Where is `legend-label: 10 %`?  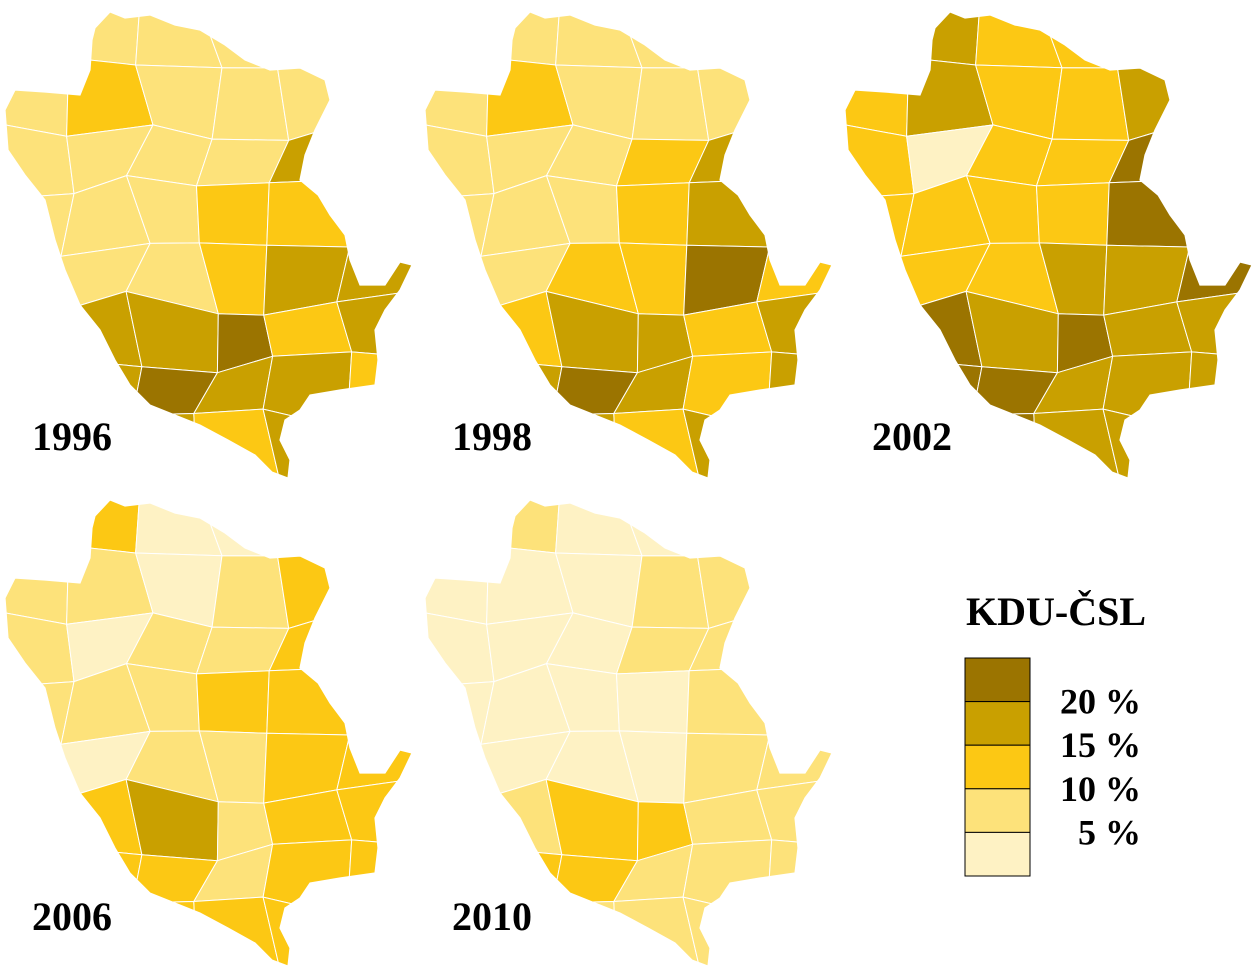 legend-label: 10 % is located at coordinates (1100, 789).